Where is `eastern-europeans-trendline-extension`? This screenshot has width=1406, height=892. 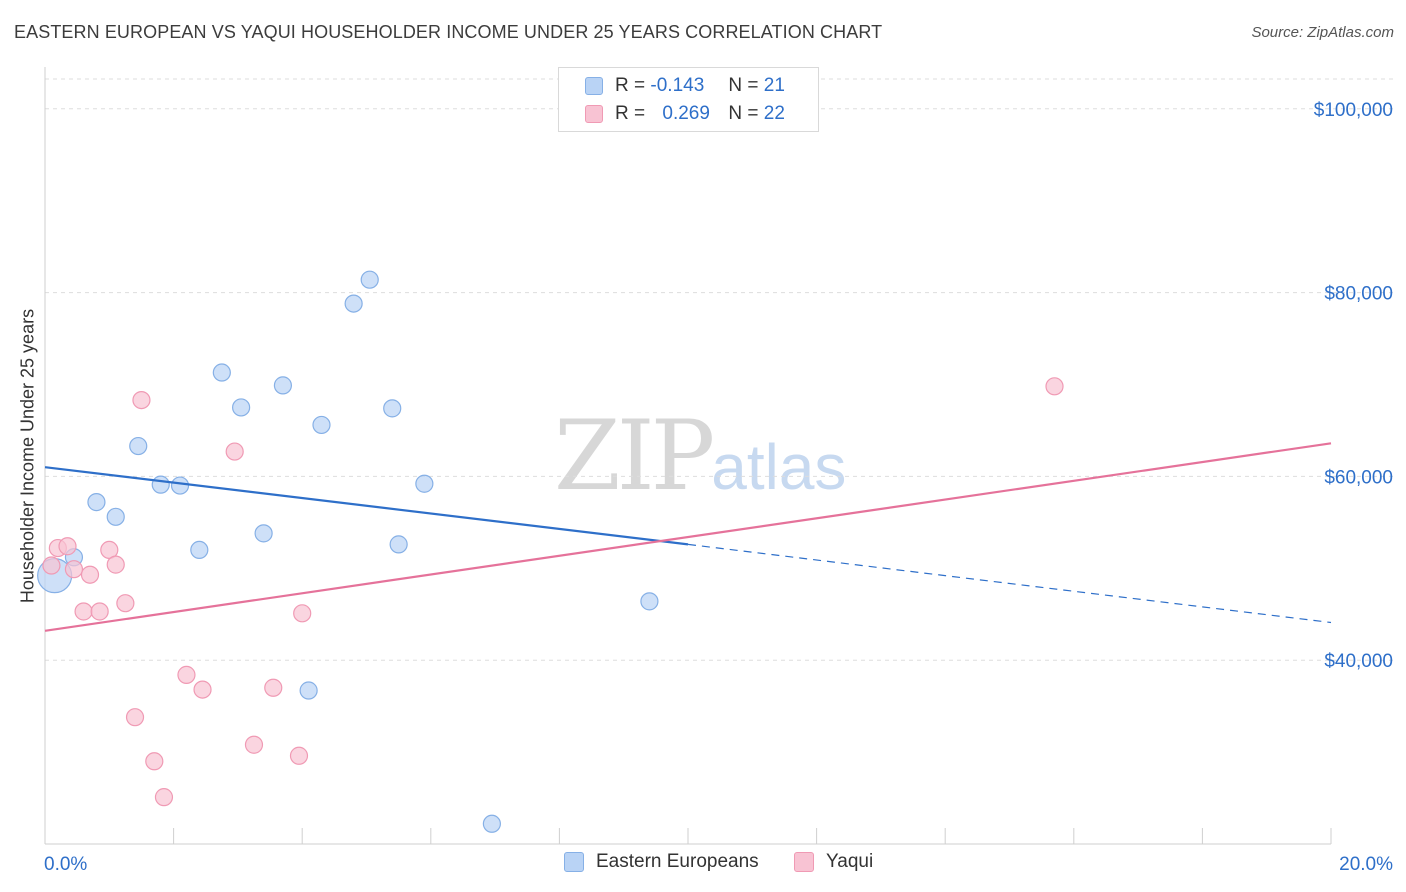
eastern-europeans-trendline-extension is located at coordinates (1009, 583).